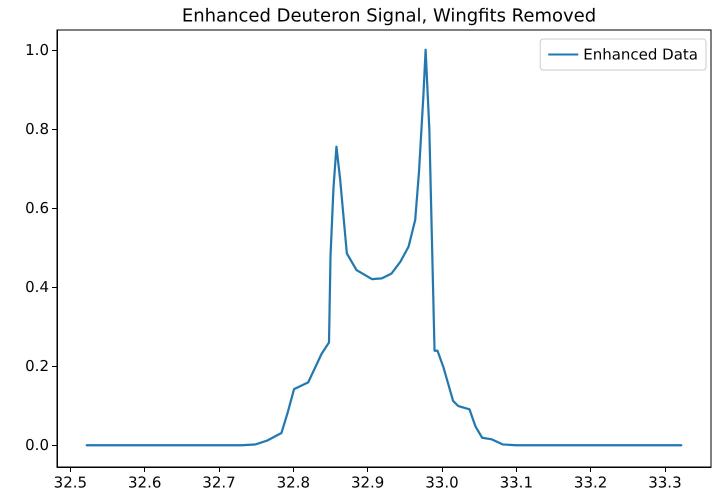 The width and height of the screenshot is (714, 503). I want to click on y-tick-label: 0.8, so click(37, 129).